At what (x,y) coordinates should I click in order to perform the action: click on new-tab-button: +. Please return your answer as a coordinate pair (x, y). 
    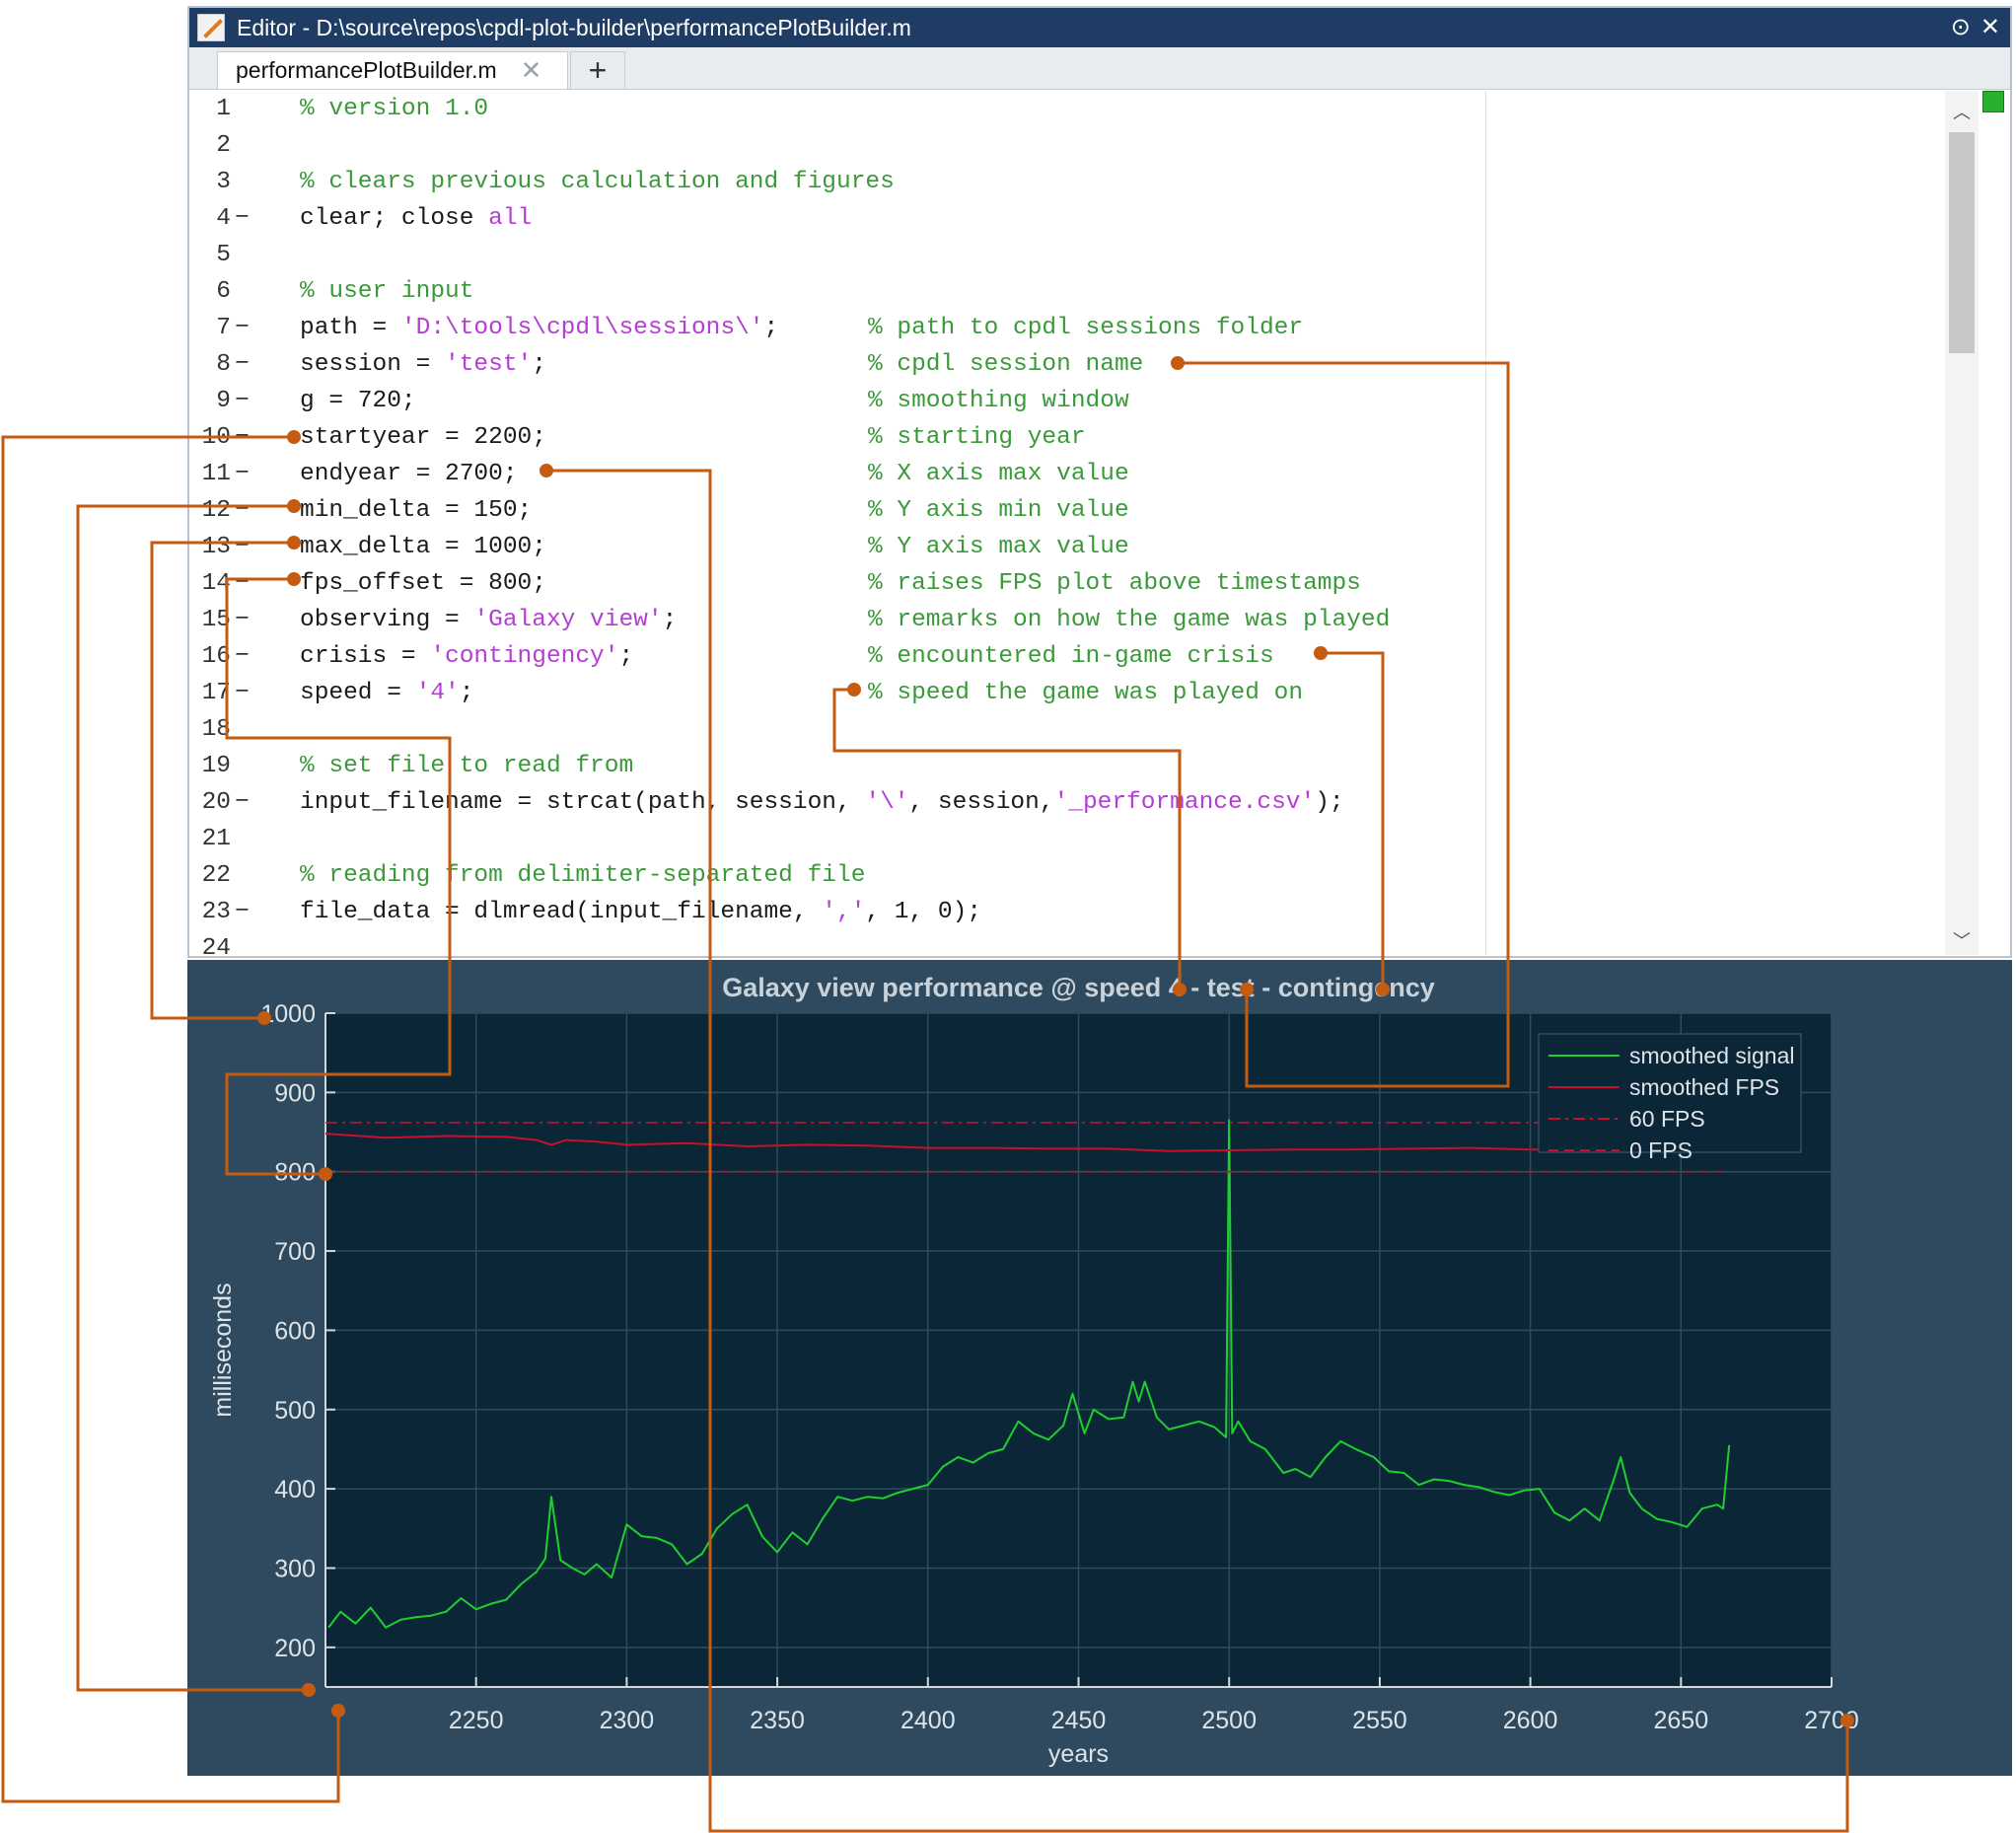
    Looking at the image, I should click on (597, 70).